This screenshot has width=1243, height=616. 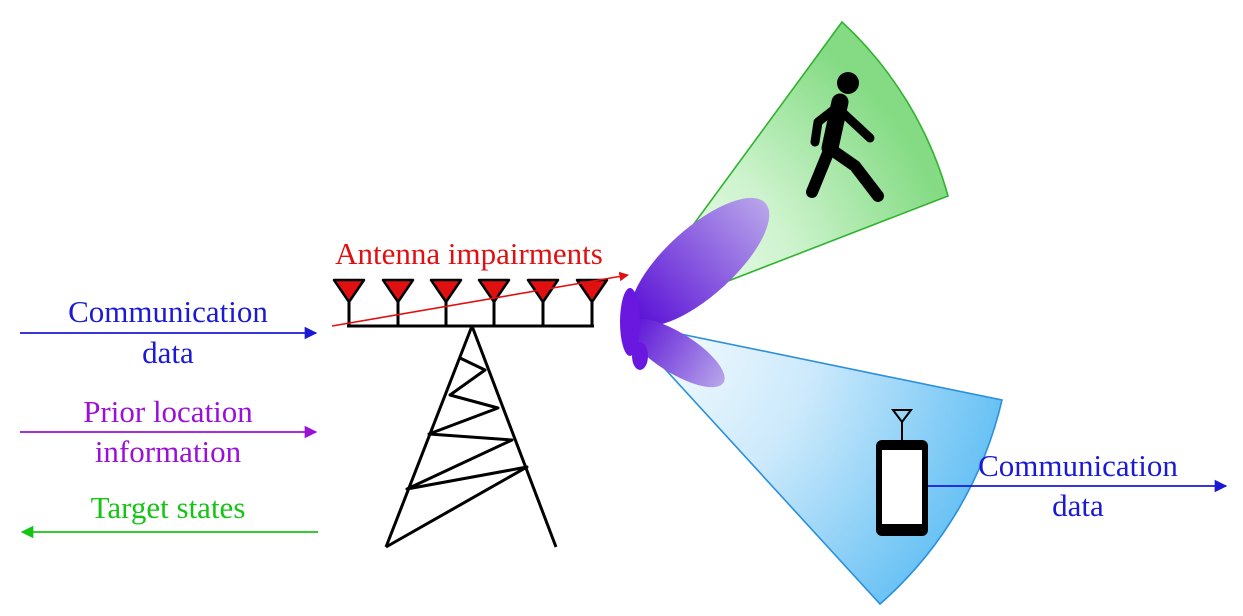 I want to click on comm-data-in-label-line1: Communication, so click(x=168, y=311).